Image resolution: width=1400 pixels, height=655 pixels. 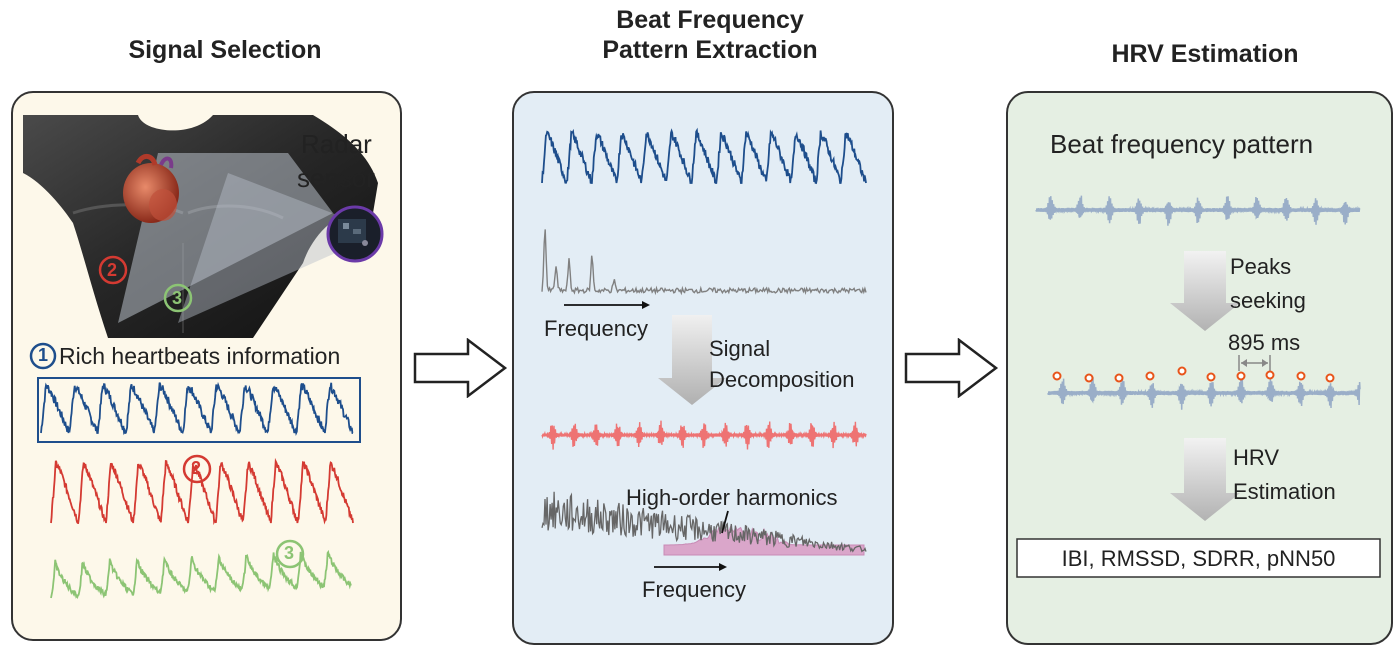 I want to click on marker-1-circle, so click(x=43, y=356).